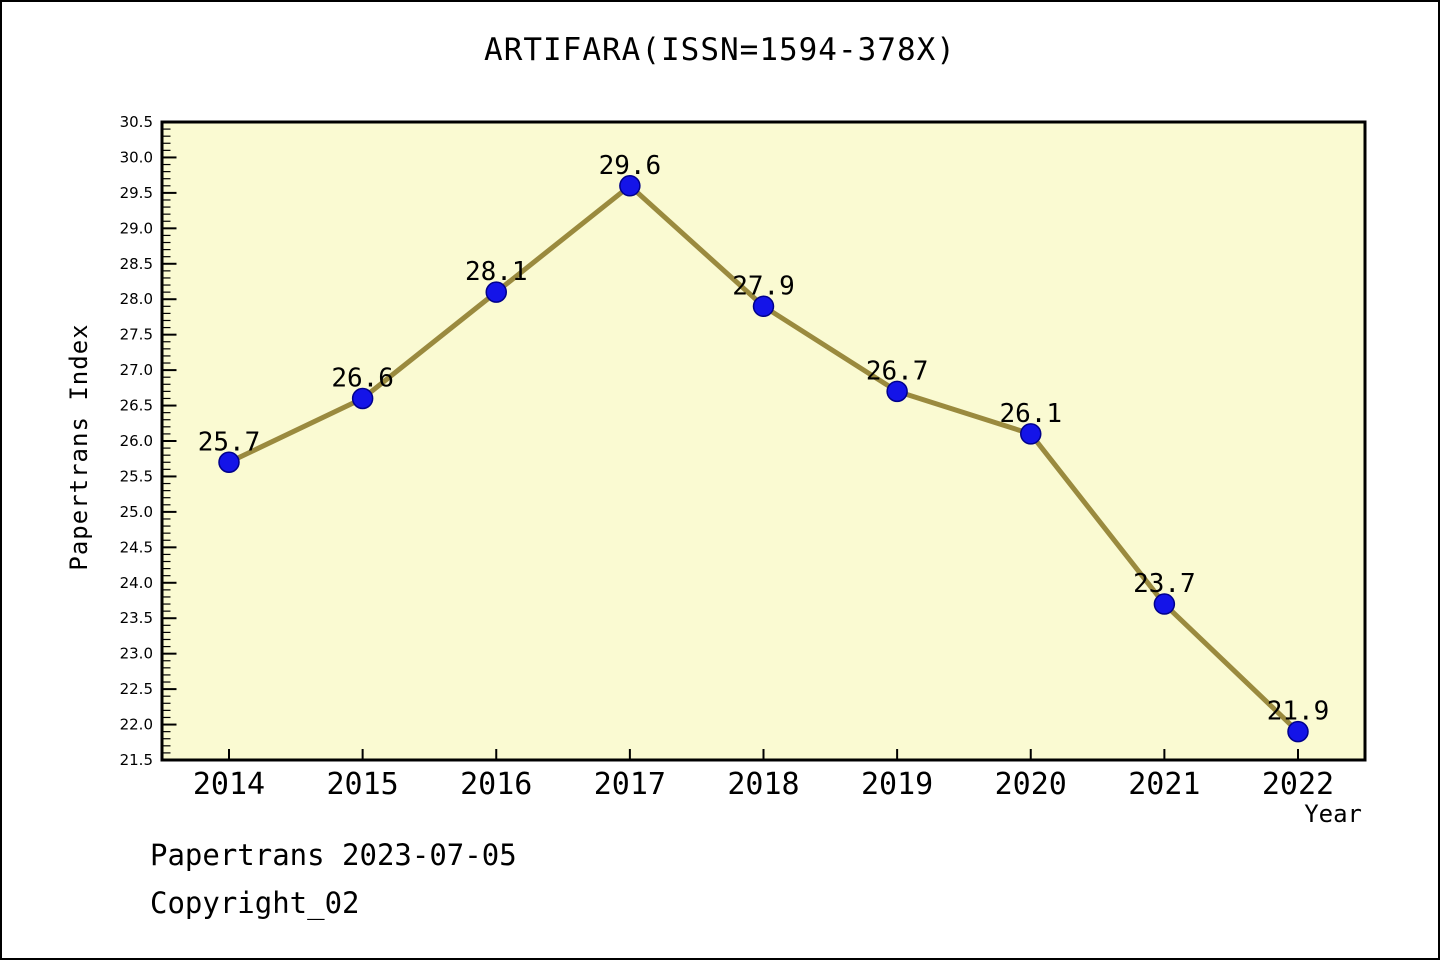  Describe the element at coordinates (136, 157) in the screenshot. I see `y-tick-label: 30.0` at that location.